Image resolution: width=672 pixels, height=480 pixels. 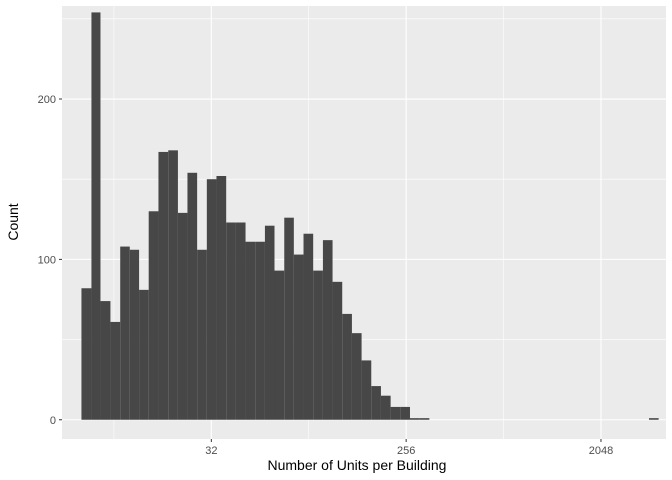 What do you see at coordinates (13, 221) in the screenshot?
I see `y-axis-title: Count` at bounding box center [13, 221].